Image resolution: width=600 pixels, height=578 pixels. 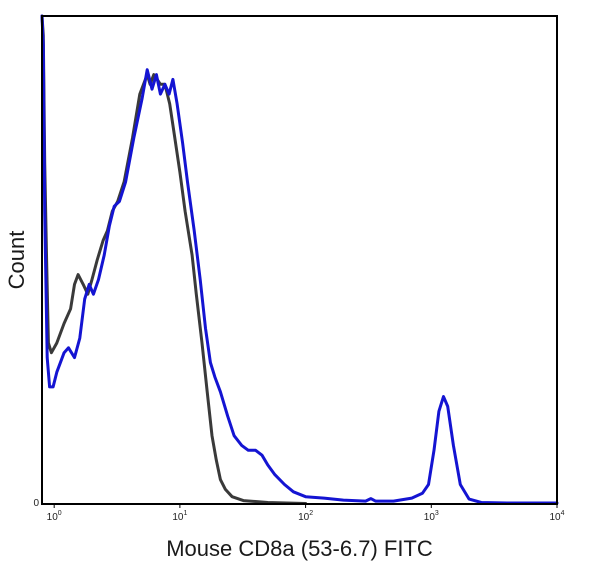 I want to click on y-tick-label: 0, so click(x=36, y=503).